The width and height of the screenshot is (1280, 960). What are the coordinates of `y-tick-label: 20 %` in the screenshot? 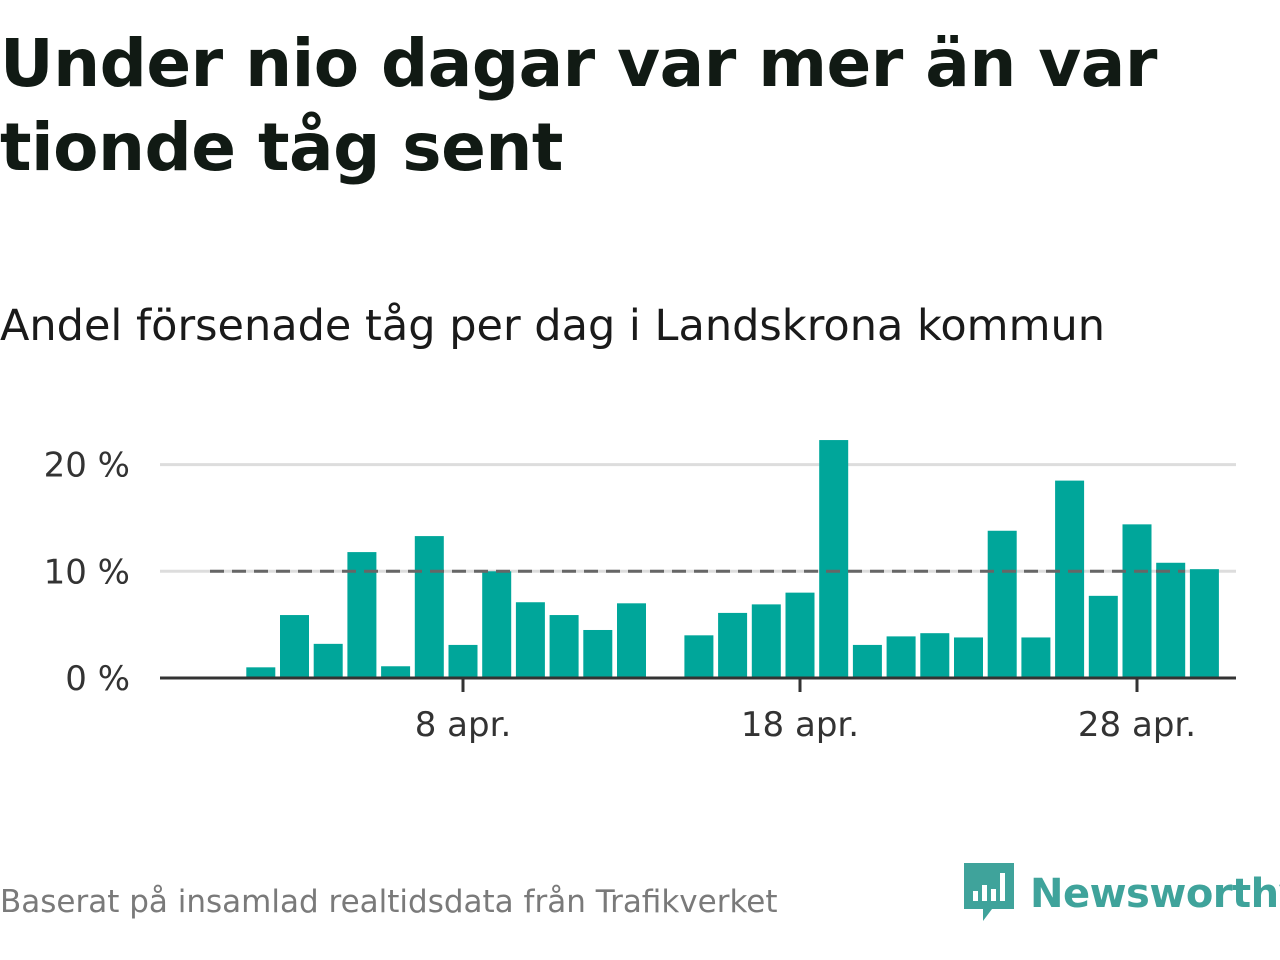 It's located at (87, 466).